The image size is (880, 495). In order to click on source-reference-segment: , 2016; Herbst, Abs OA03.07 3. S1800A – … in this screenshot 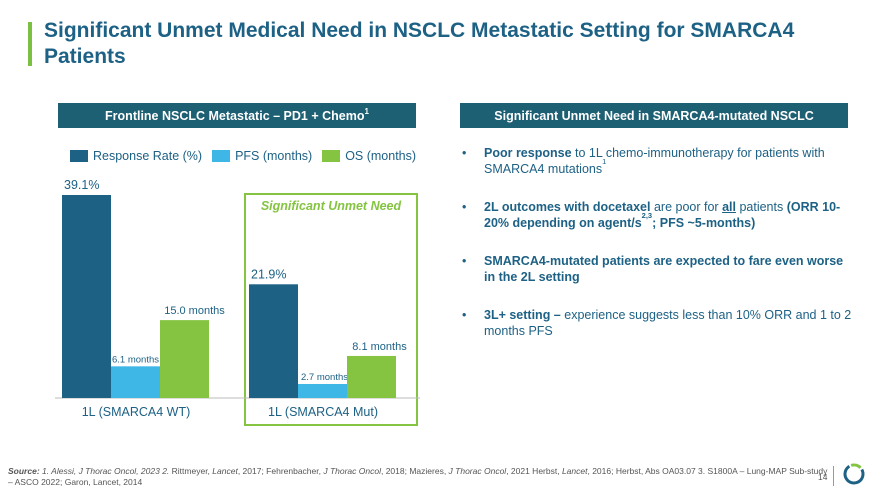, I will do `click(418, 476)`.